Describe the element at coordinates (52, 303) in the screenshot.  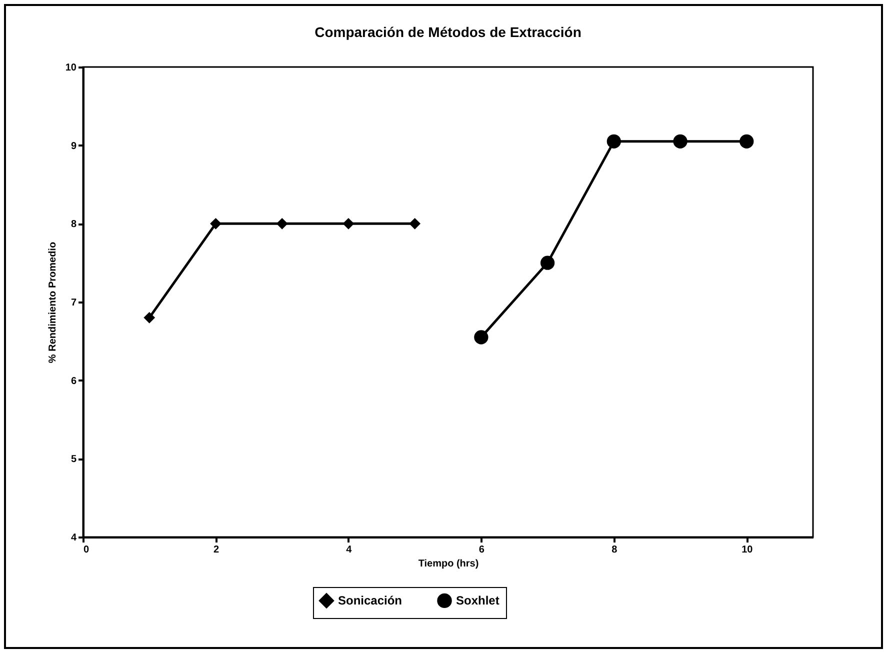
I see `y-axis-title: % Rendimiento Promedio` at that location.